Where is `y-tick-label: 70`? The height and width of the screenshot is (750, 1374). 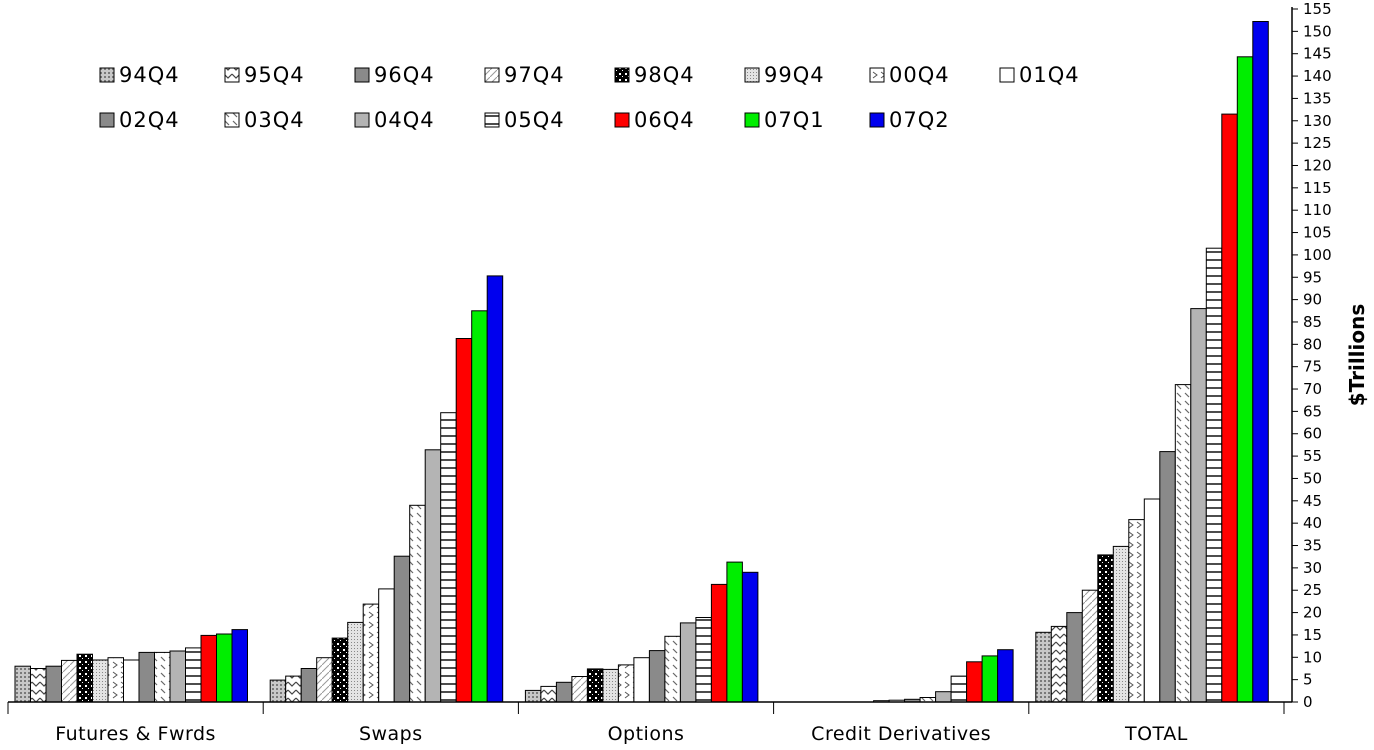
y-tick-label: 70 is located at coordinates (1312, 389).